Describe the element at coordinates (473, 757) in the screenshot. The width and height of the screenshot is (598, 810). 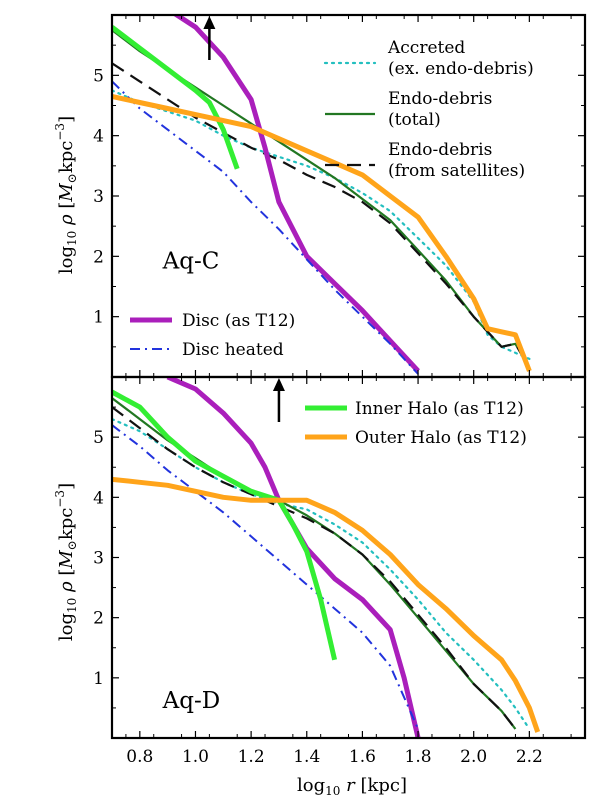
I see `x-tick-label: 2.0` at that location.